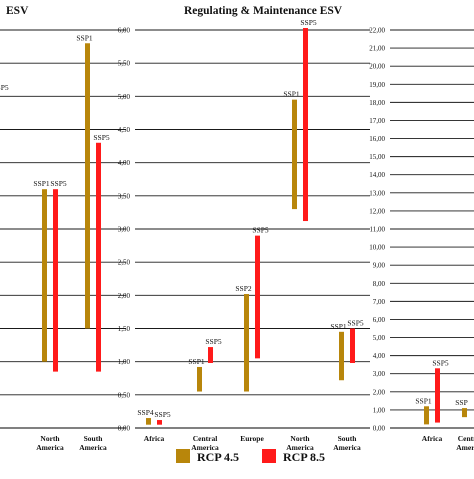 The image size is (474, 479). What do you see at coordinates (377, 103) in the screenshot?
I see `y-tick-label: 18,00` at bounding box center [377, 103].